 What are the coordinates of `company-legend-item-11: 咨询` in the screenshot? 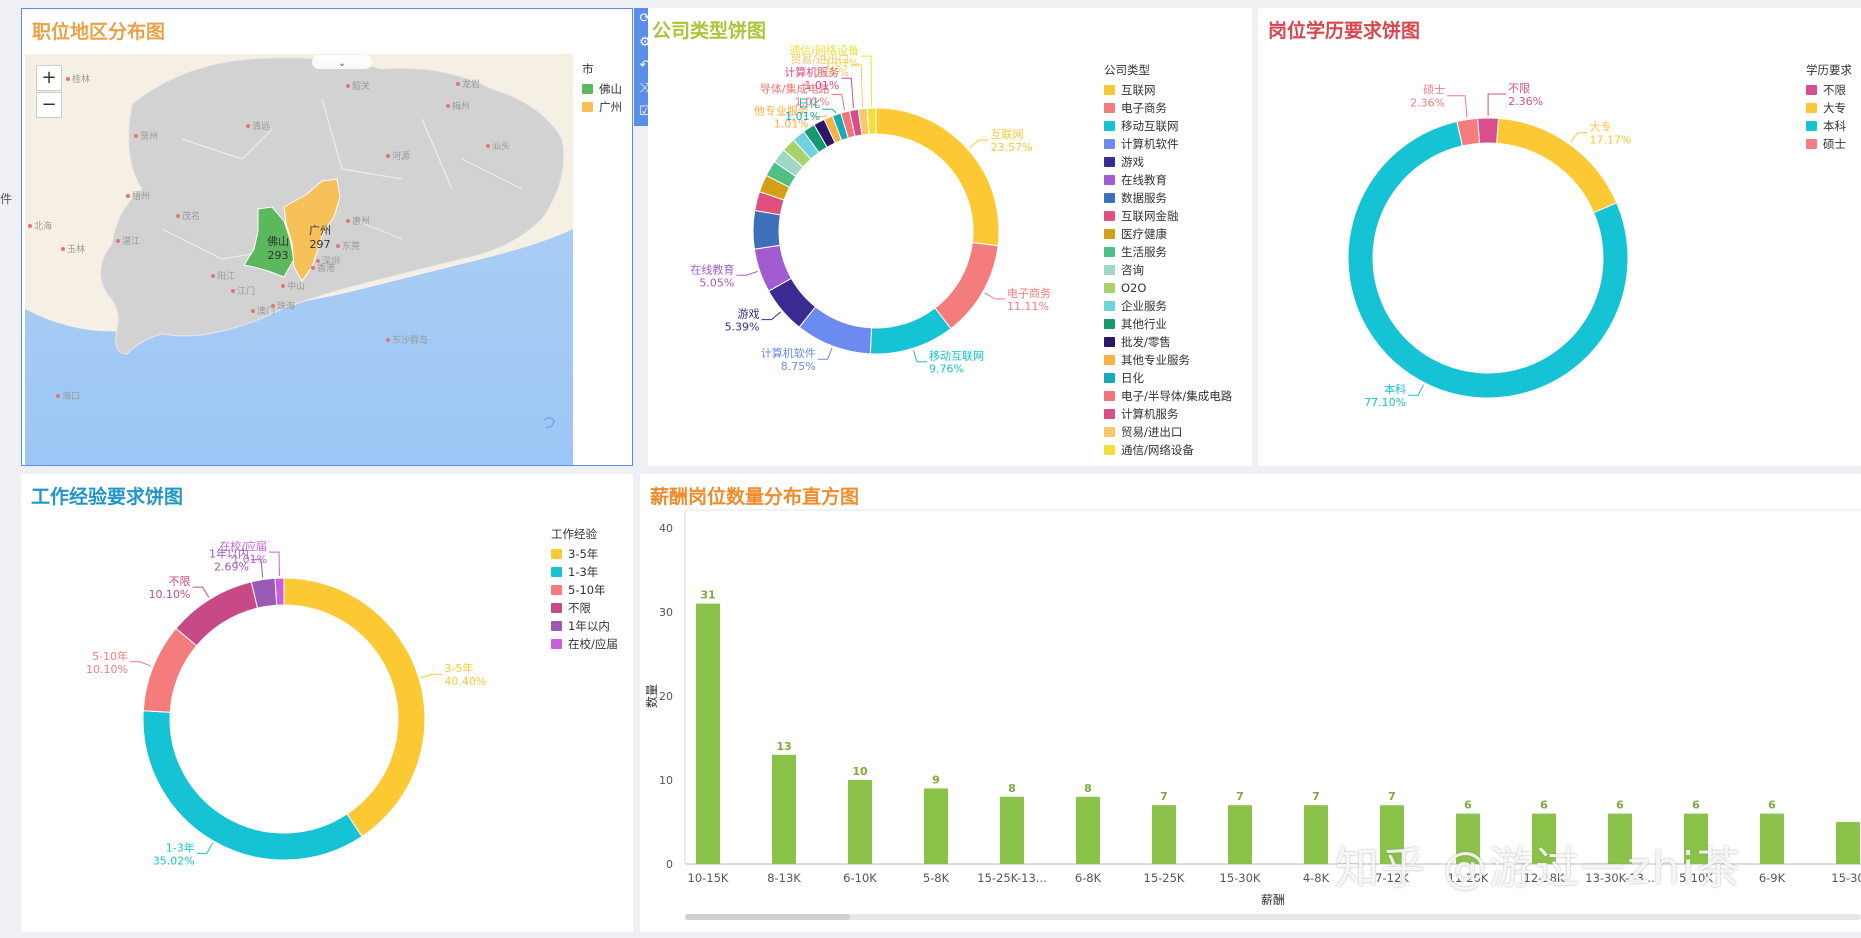 It's located at (1168, 270).